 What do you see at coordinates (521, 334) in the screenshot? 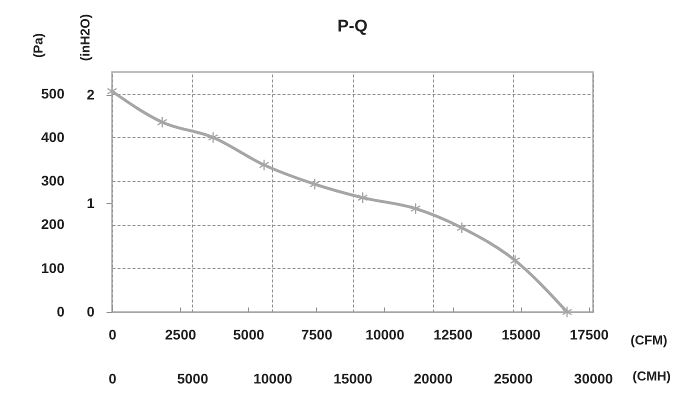
I see `x-tick-label: 15000` at bounding box center [521, 334].